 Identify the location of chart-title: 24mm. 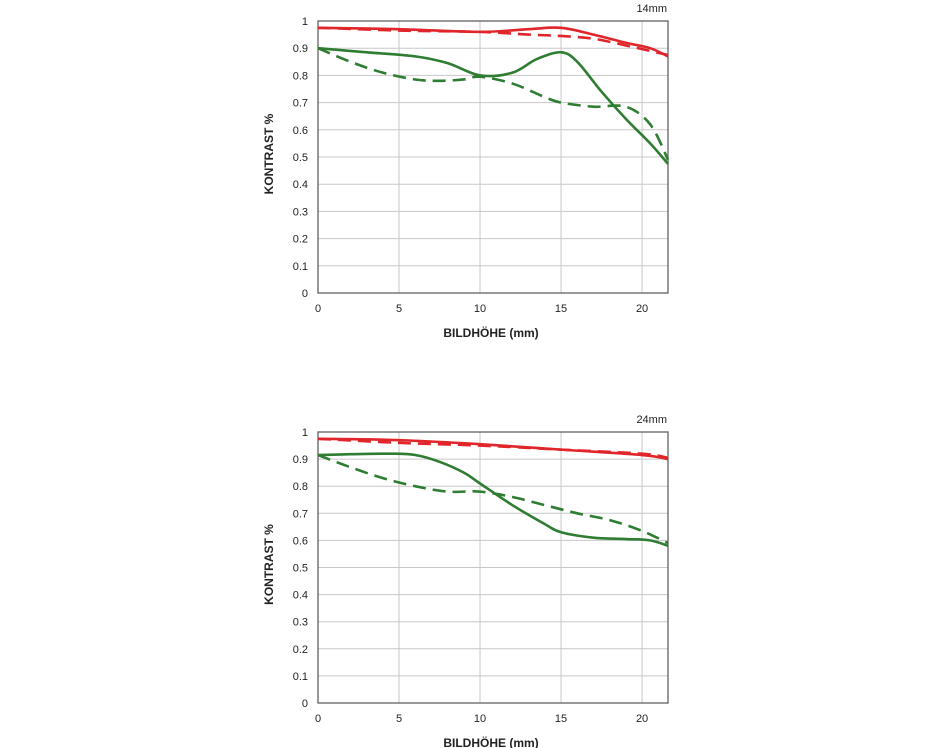
(651, 420).